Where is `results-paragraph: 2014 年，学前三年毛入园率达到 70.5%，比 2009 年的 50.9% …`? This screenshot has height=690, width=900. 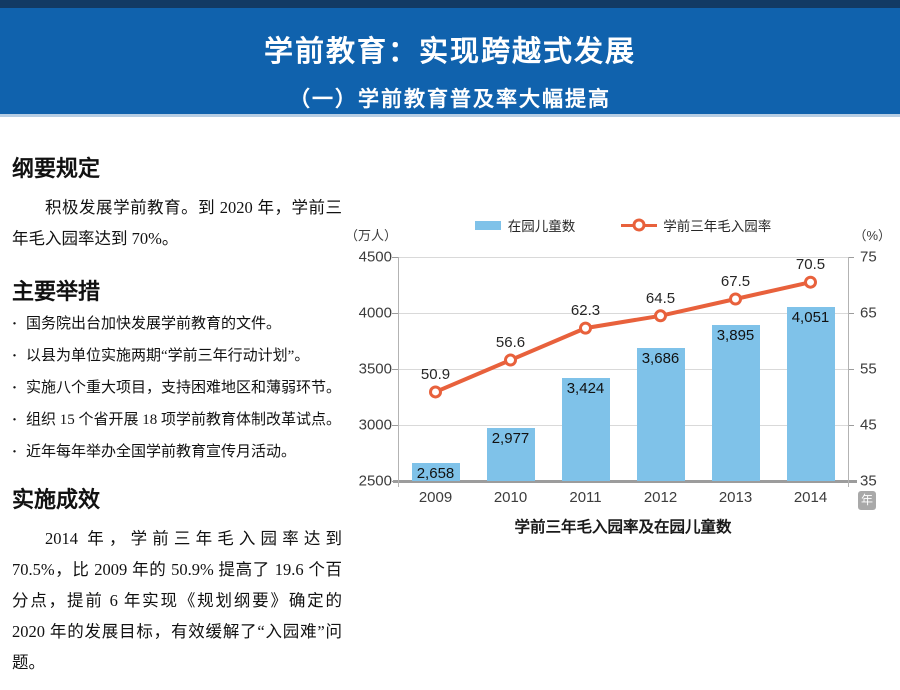 results-paragraph: 2014 年，学前三年毛入园率达到 70.5%，比 2009 年的 50.9% … is located at coordinates (177, 600).